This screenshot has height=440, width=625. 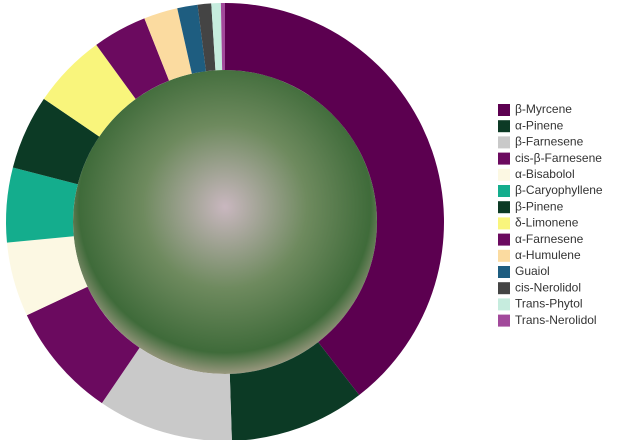 I want to click on legend-label: δ-Limonene, so click(x=547, y=223).